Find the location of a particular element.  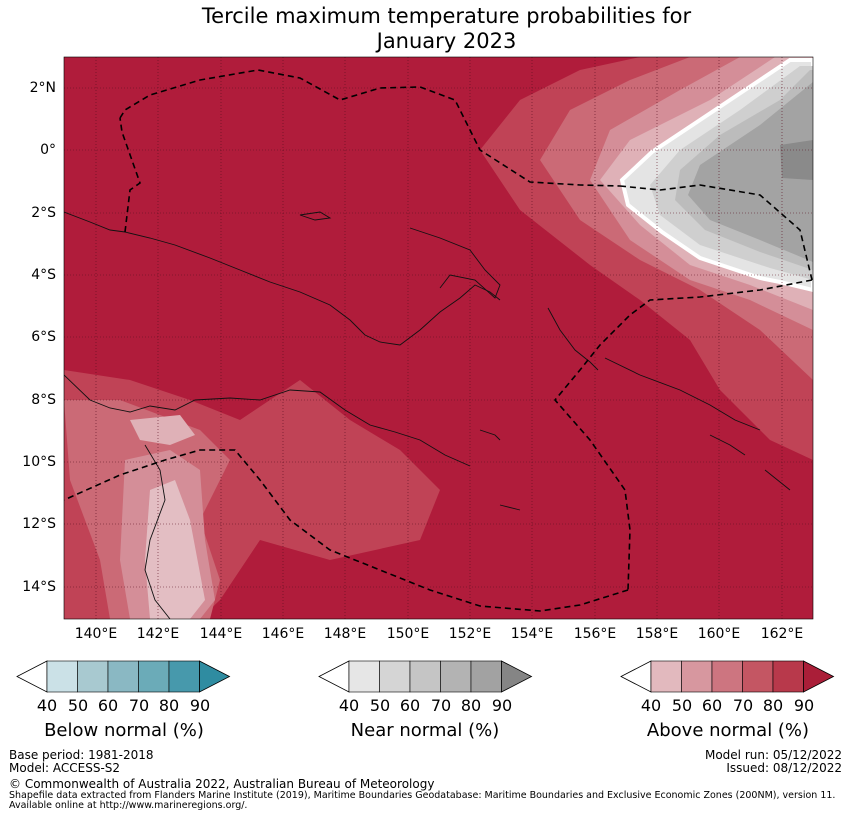

below-normal-colorbar is located at coordinates (123, 676).